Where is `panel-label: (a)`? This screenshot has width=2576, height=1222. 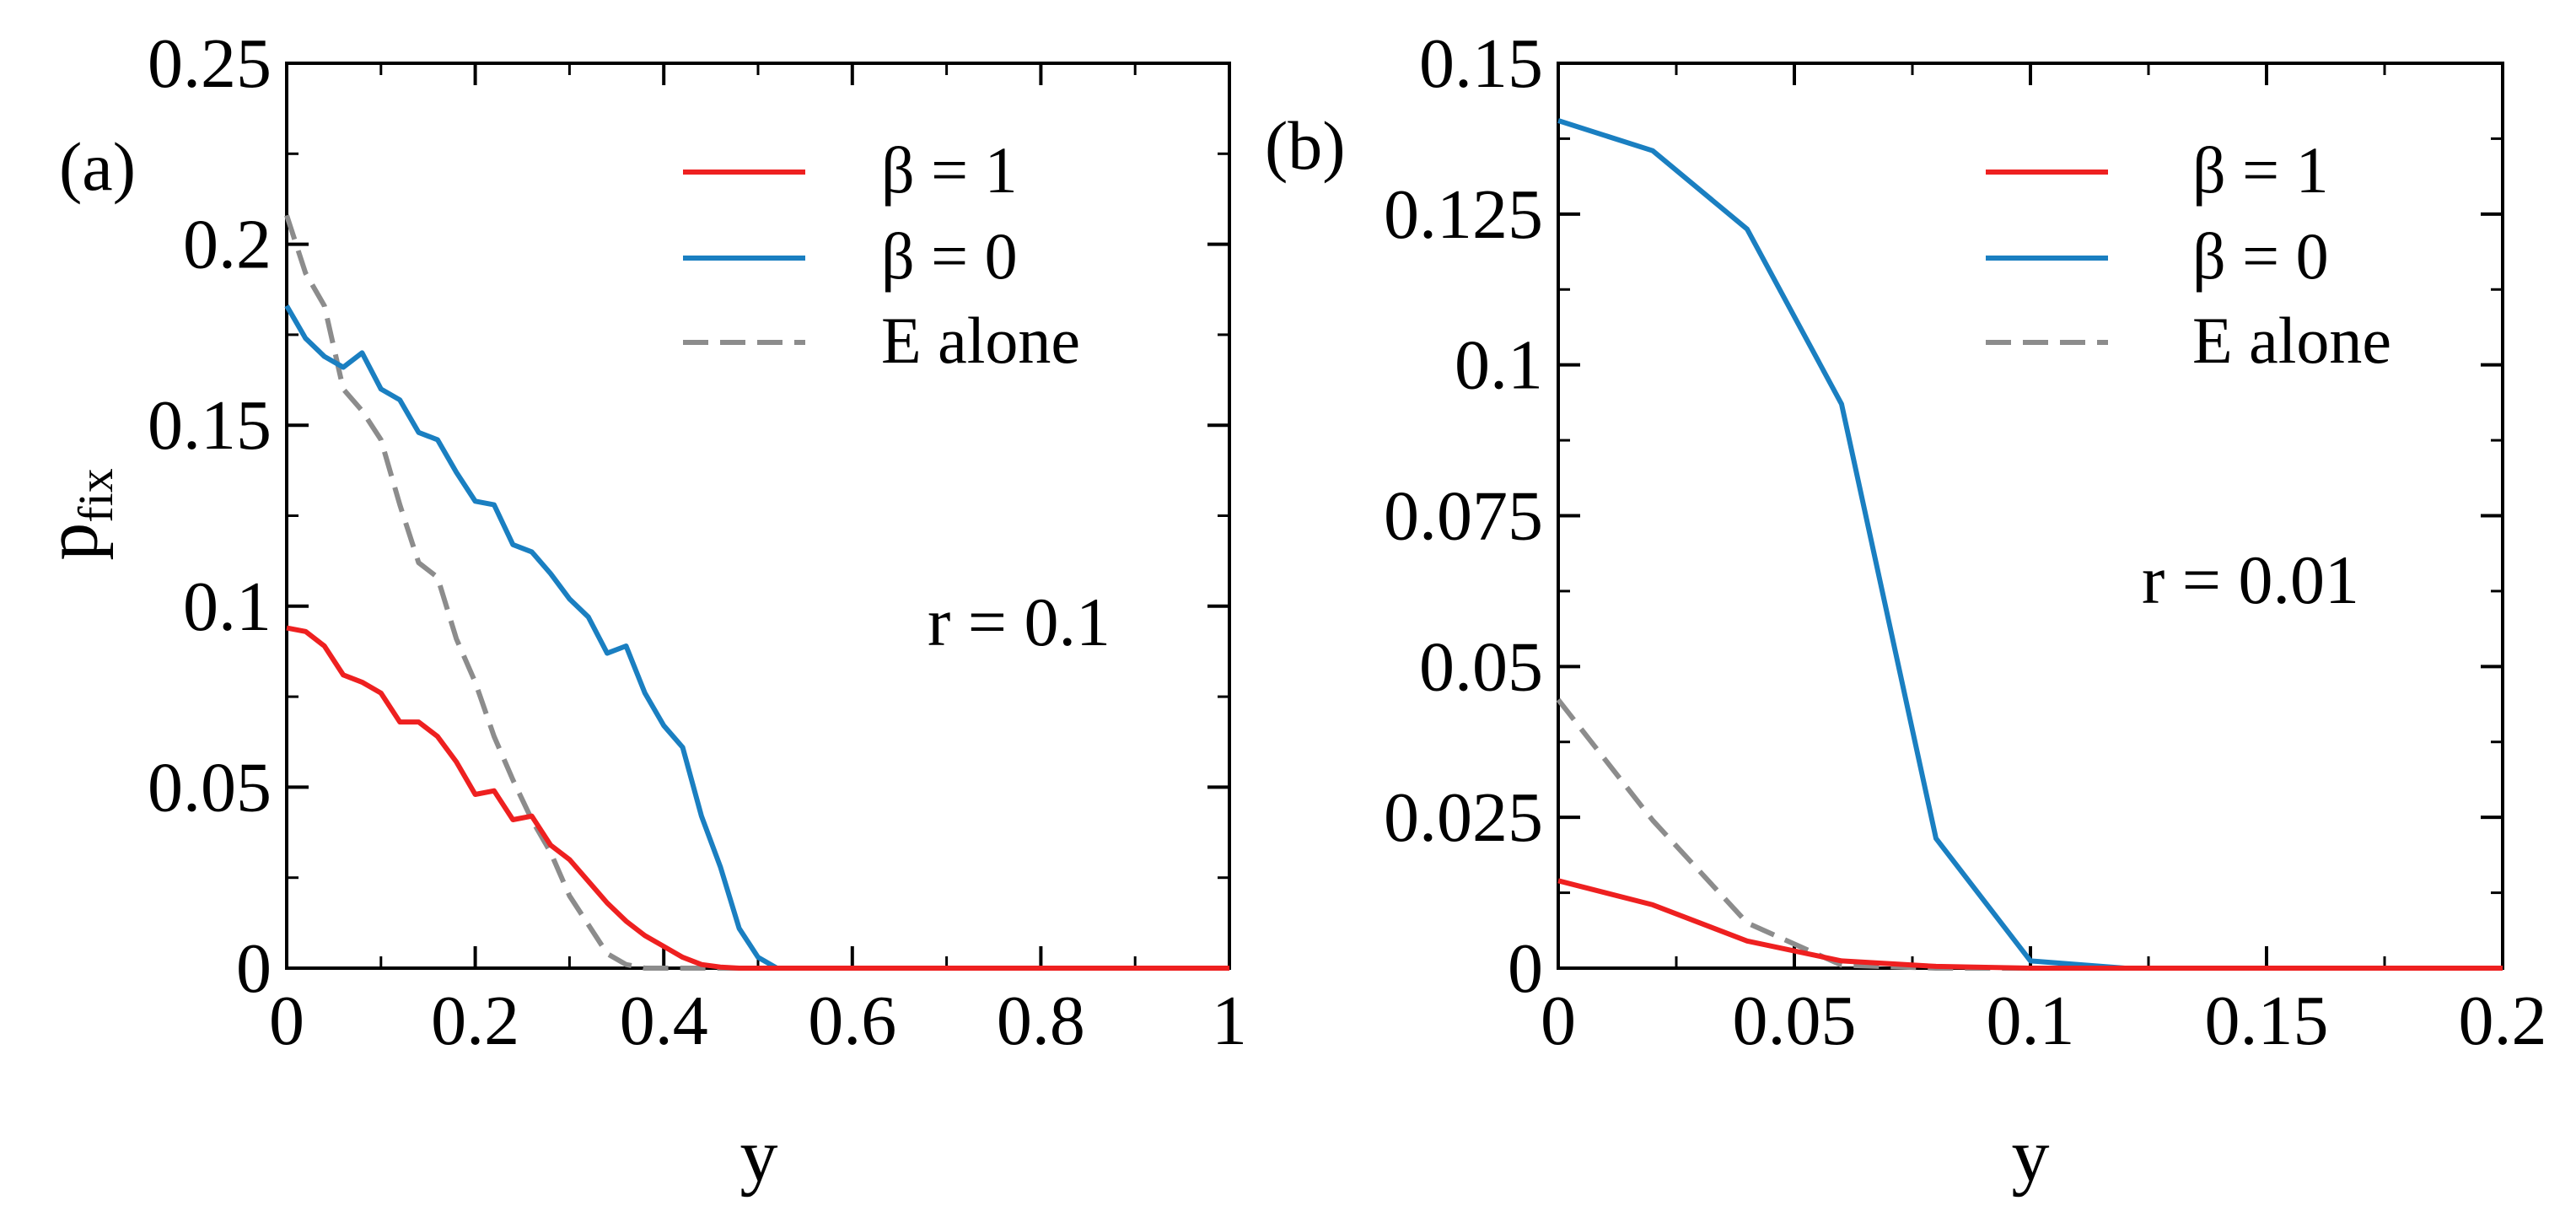 panel-label: (a) is located at coordinates (97, 167).